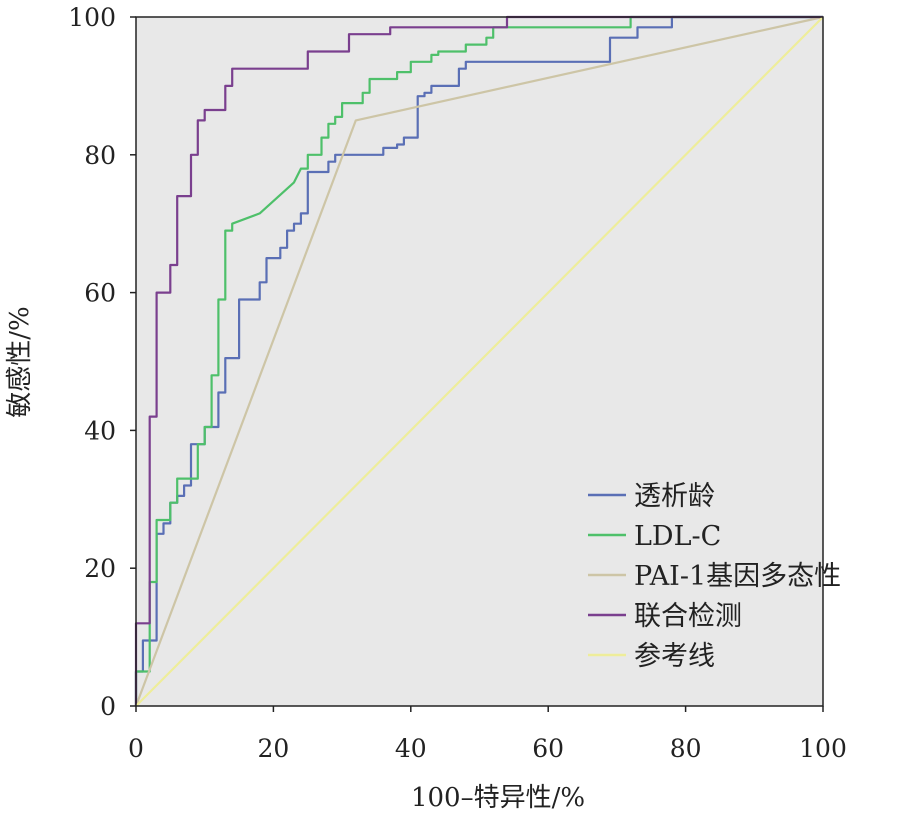 Image resolution: width=901 pixels, height=818 pixels. I want to click on legend-label-5: 参考线, so click(674, 656).